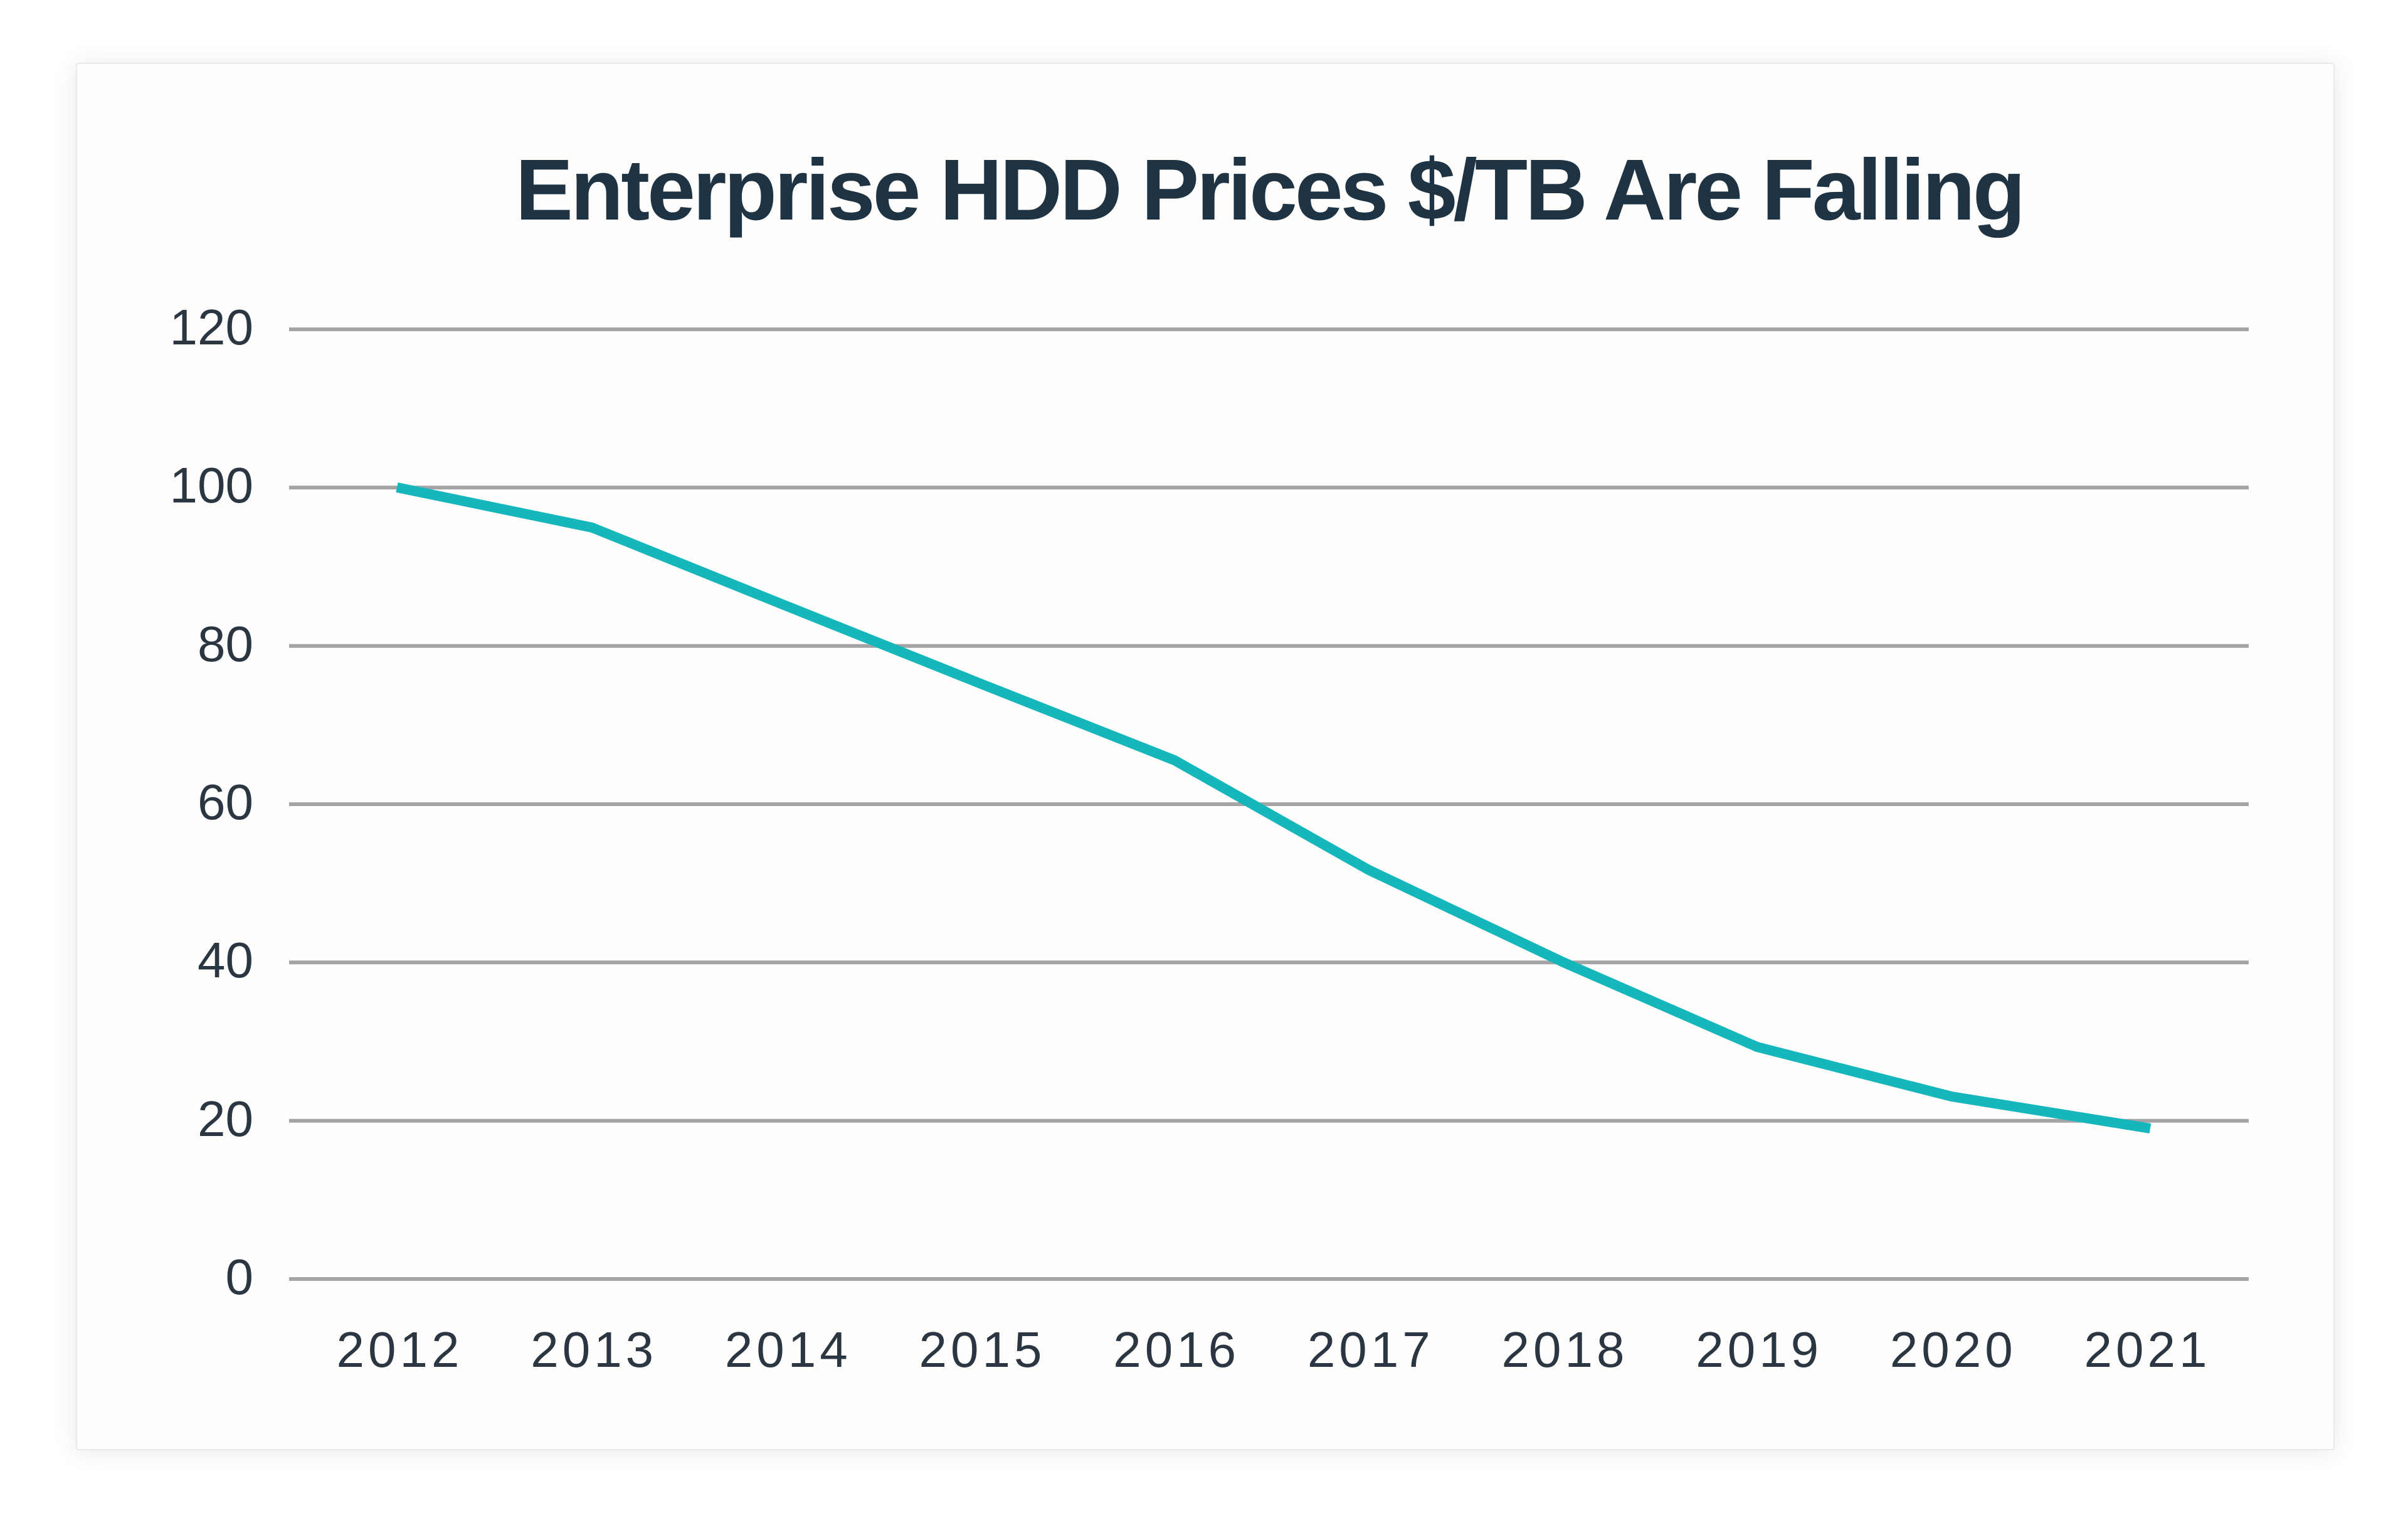 Image resolution: width=2408 pixels, height=1513 pixels. What do you see at coordinates (1370, 1350) in the screenshot?
I see `svg-text: 2017` at bounding box center [1370, 1350].